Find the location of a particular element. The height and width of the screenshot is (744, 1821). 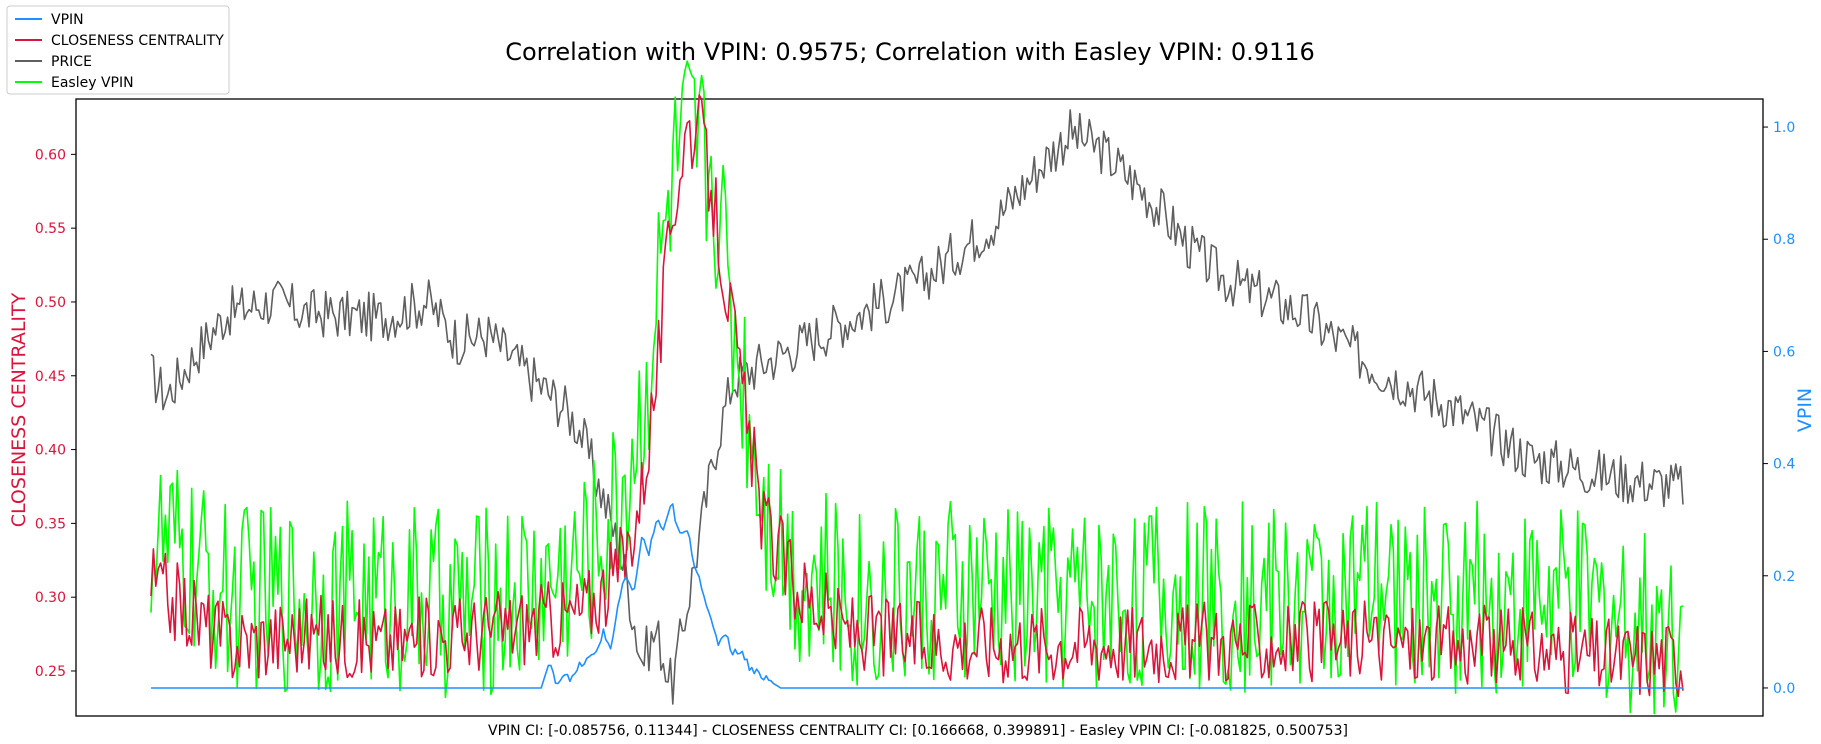

legend-box is located at coordinates (118, 50).